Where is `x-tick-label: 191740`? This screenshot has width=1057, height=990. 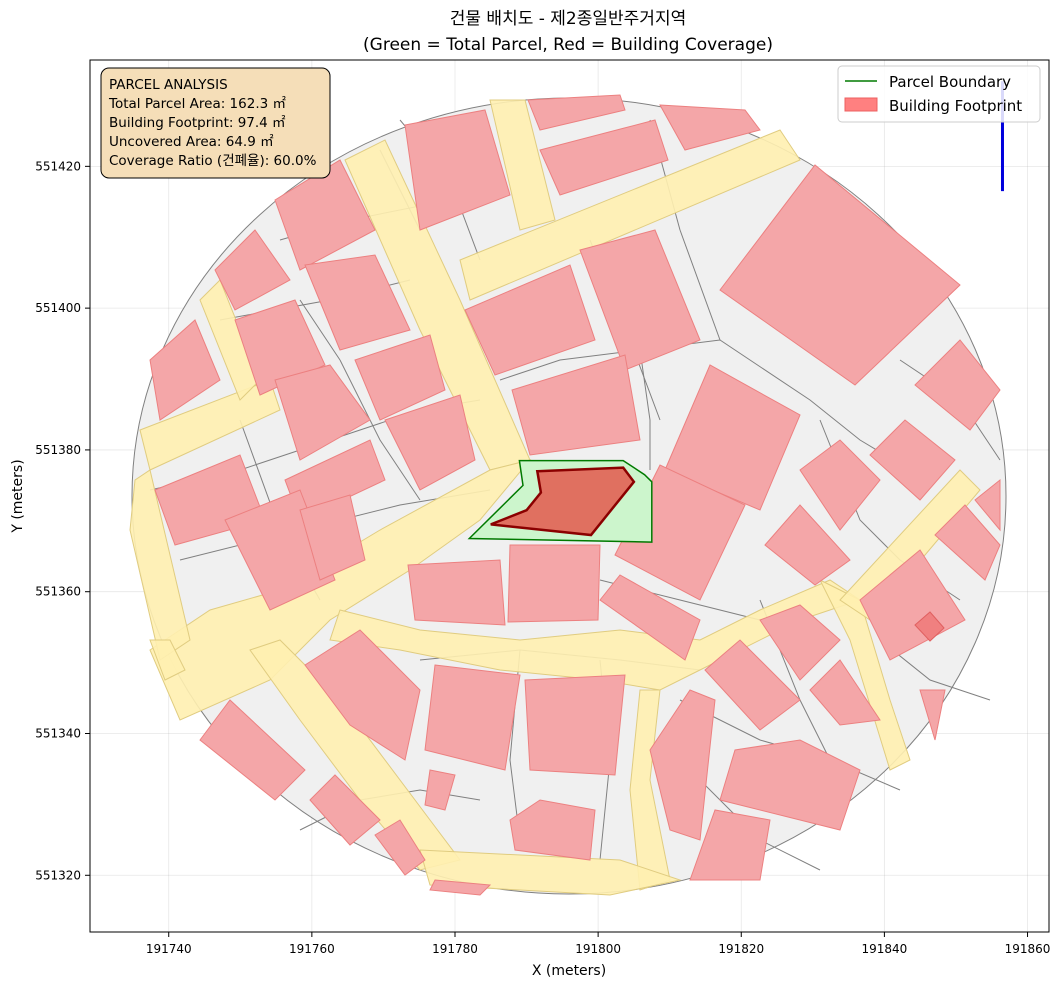 x-tick-label: 191740 is located at coordinates (169, 949).